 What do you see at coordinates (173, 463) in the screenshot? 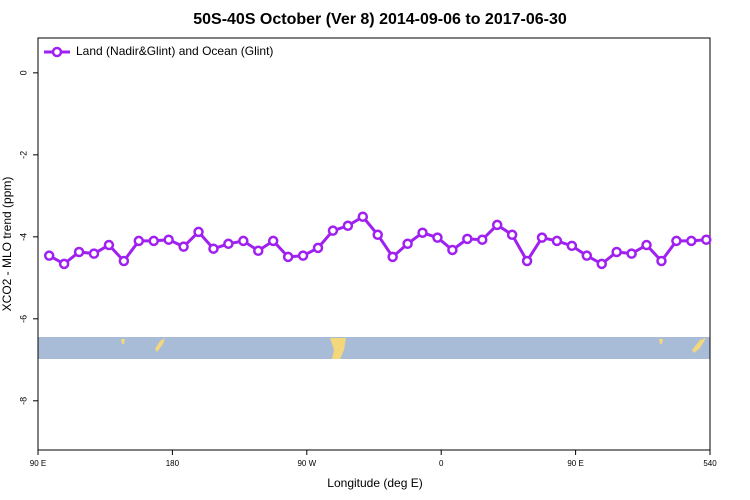
I see `x-tick-label: 180` at bounding box center [173, 463].